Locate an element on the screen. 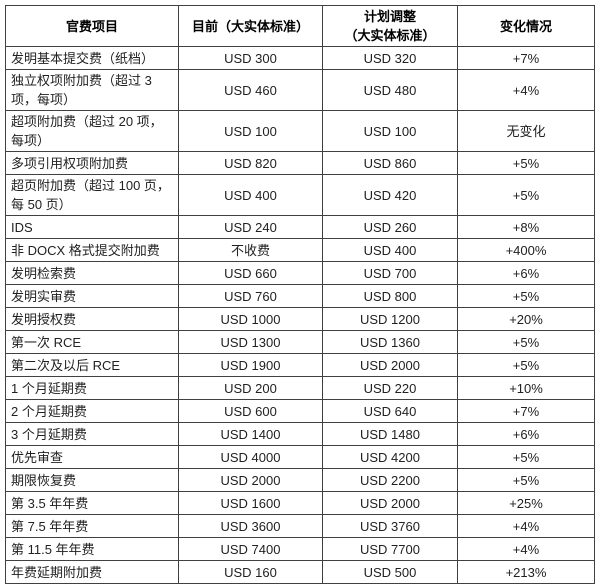 The width and height of the screenshot is (600, 586). table-row: 3 个月延期费 USD 1400 USD 1480 +6% is located at coordinates (300, 434).